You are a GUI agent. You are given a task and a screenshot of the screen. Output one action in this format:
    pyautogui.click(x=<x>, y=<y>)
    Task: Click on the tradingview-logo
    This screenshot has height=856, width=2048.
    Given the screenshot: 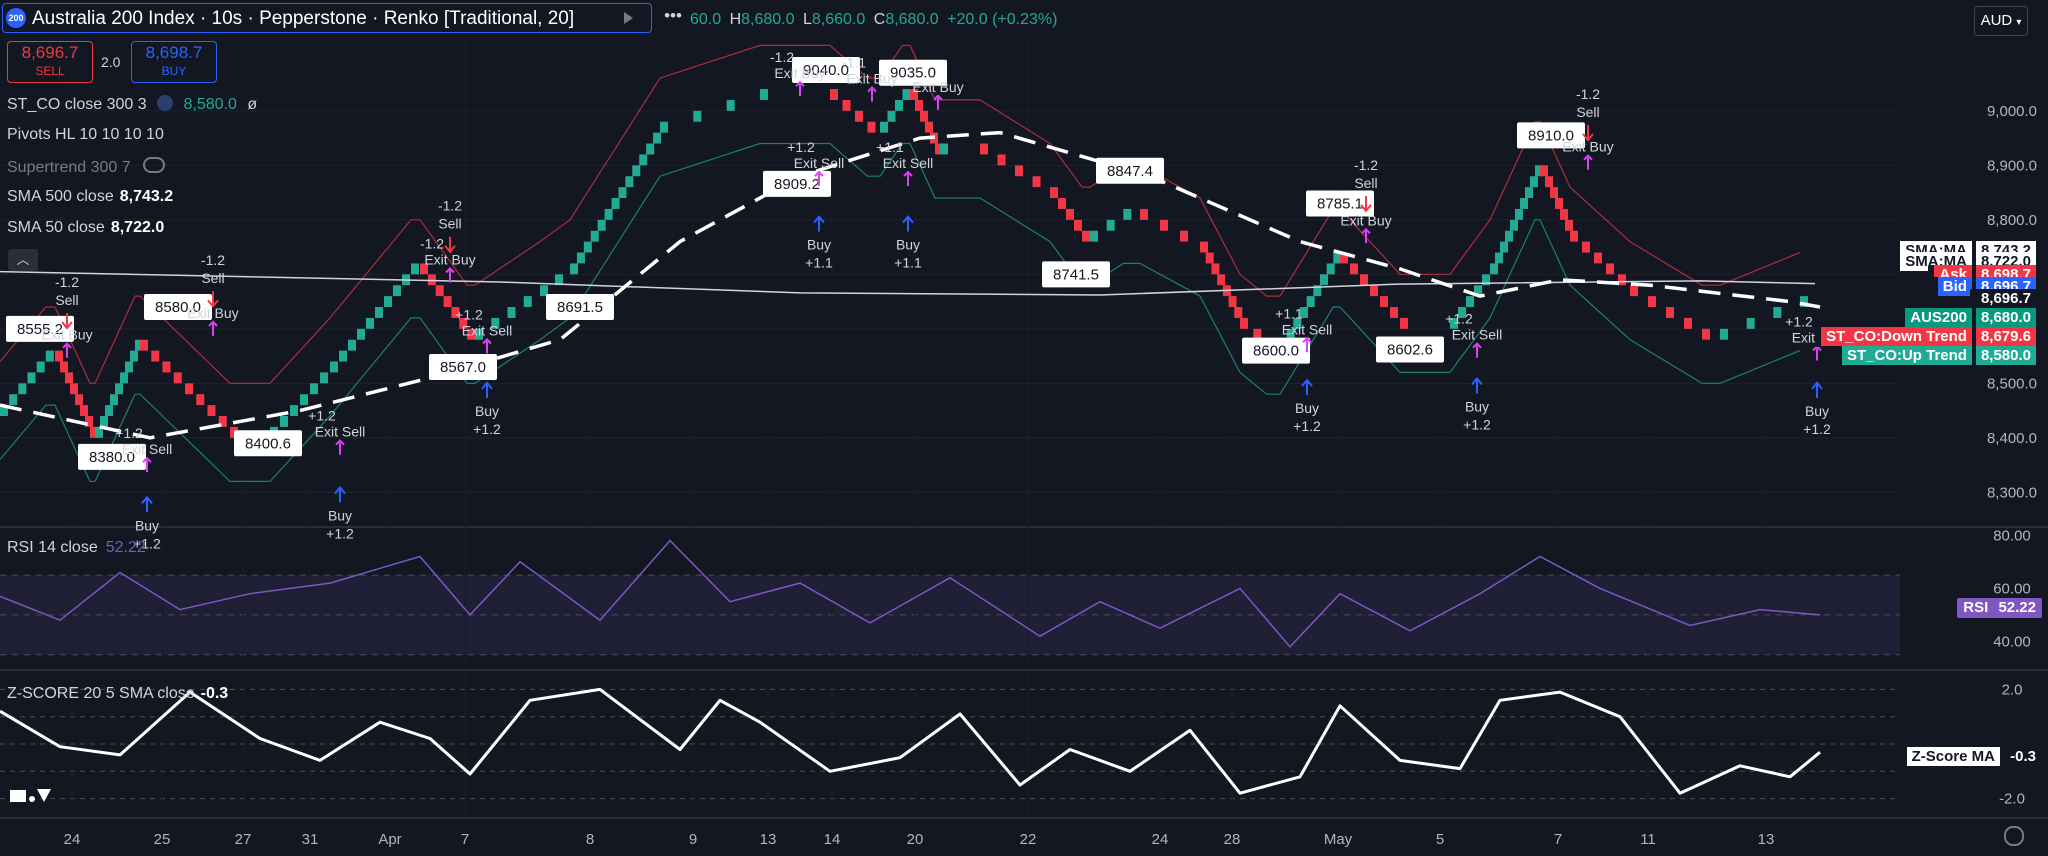 What is the action you would take?
    pyautogui.click(x=30, y=795)
    